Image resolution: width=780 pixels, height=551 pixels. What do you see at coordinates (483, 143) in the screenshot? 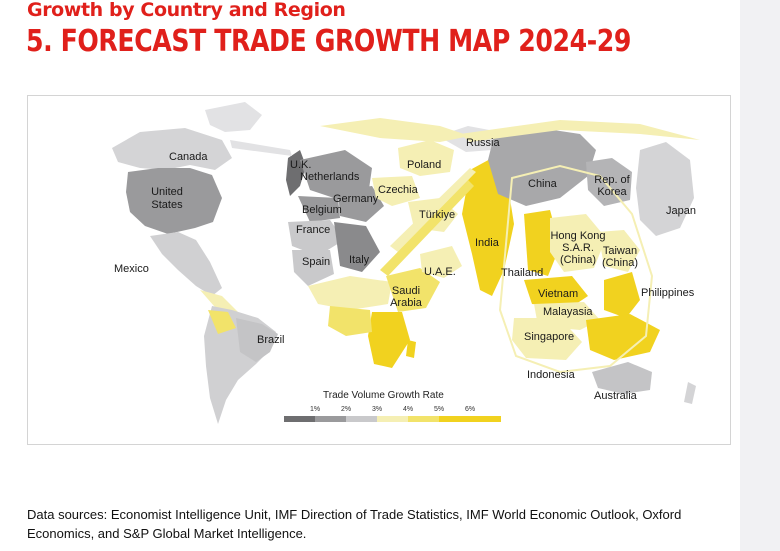
I see `label-russia: Russia` at bounding box center [483, 143].